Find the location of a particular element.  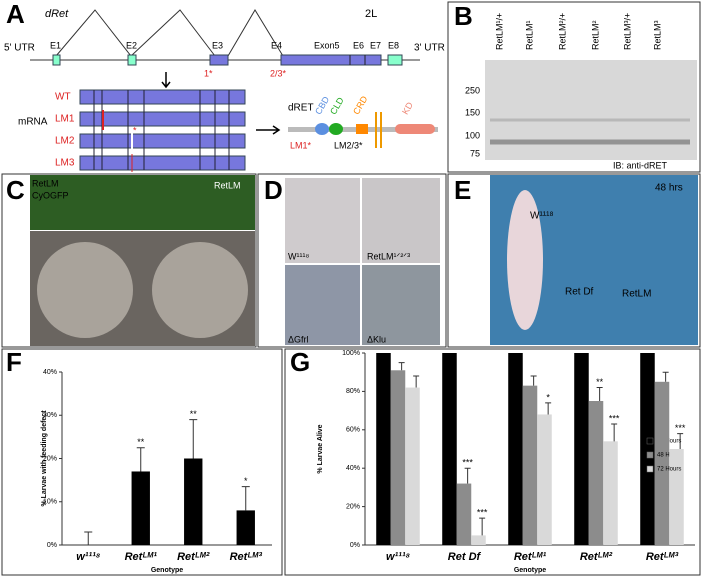

lane-label: RetLM³ is located at coordinates (657, 35).